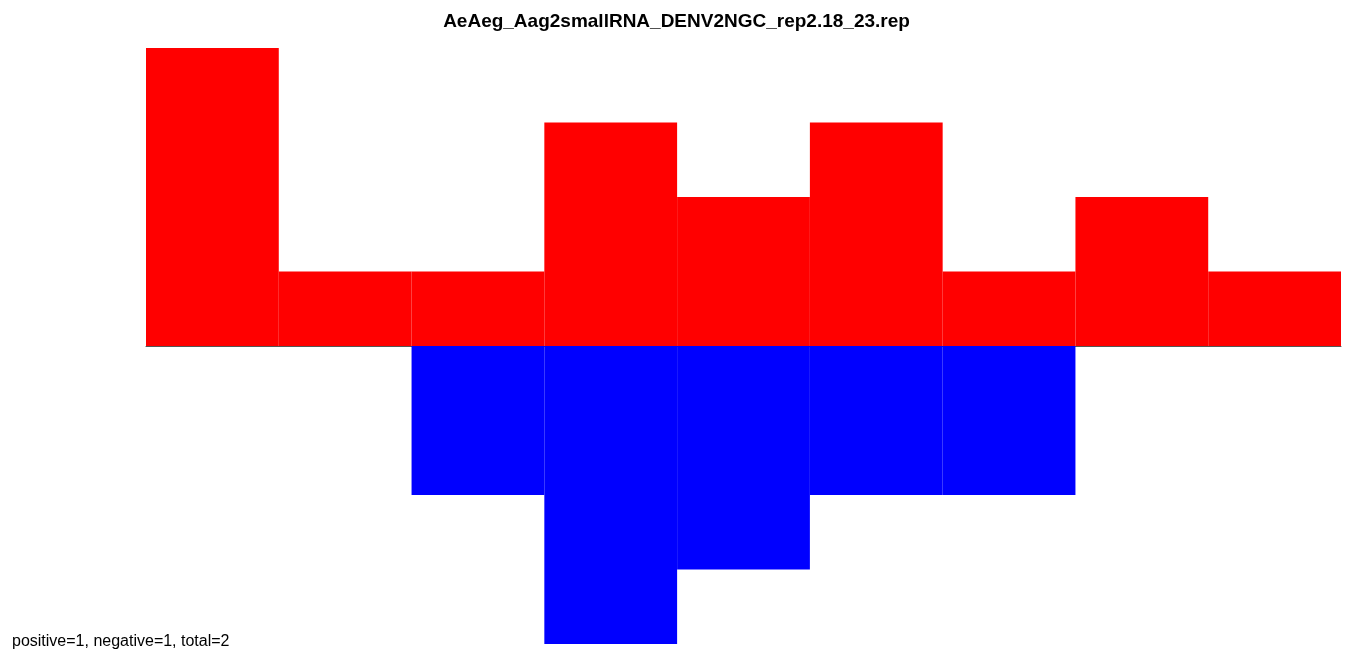 This screenshot has height=656, width=1353. What do you see at coordinates (121, 640) in the screenshot?
I see `annotation: positive=1, negative=1, total=2` at bounding box center [121, 640].